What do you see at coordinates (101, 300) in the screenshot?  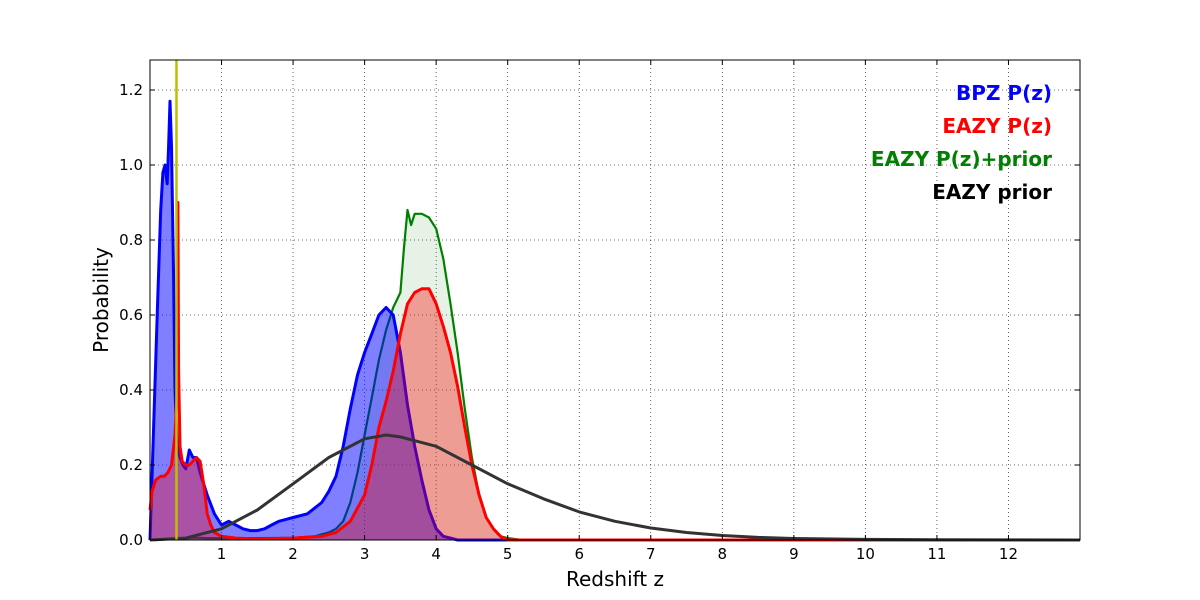 I see `y-axis-label: Probability` at bounding box center [101, 300].